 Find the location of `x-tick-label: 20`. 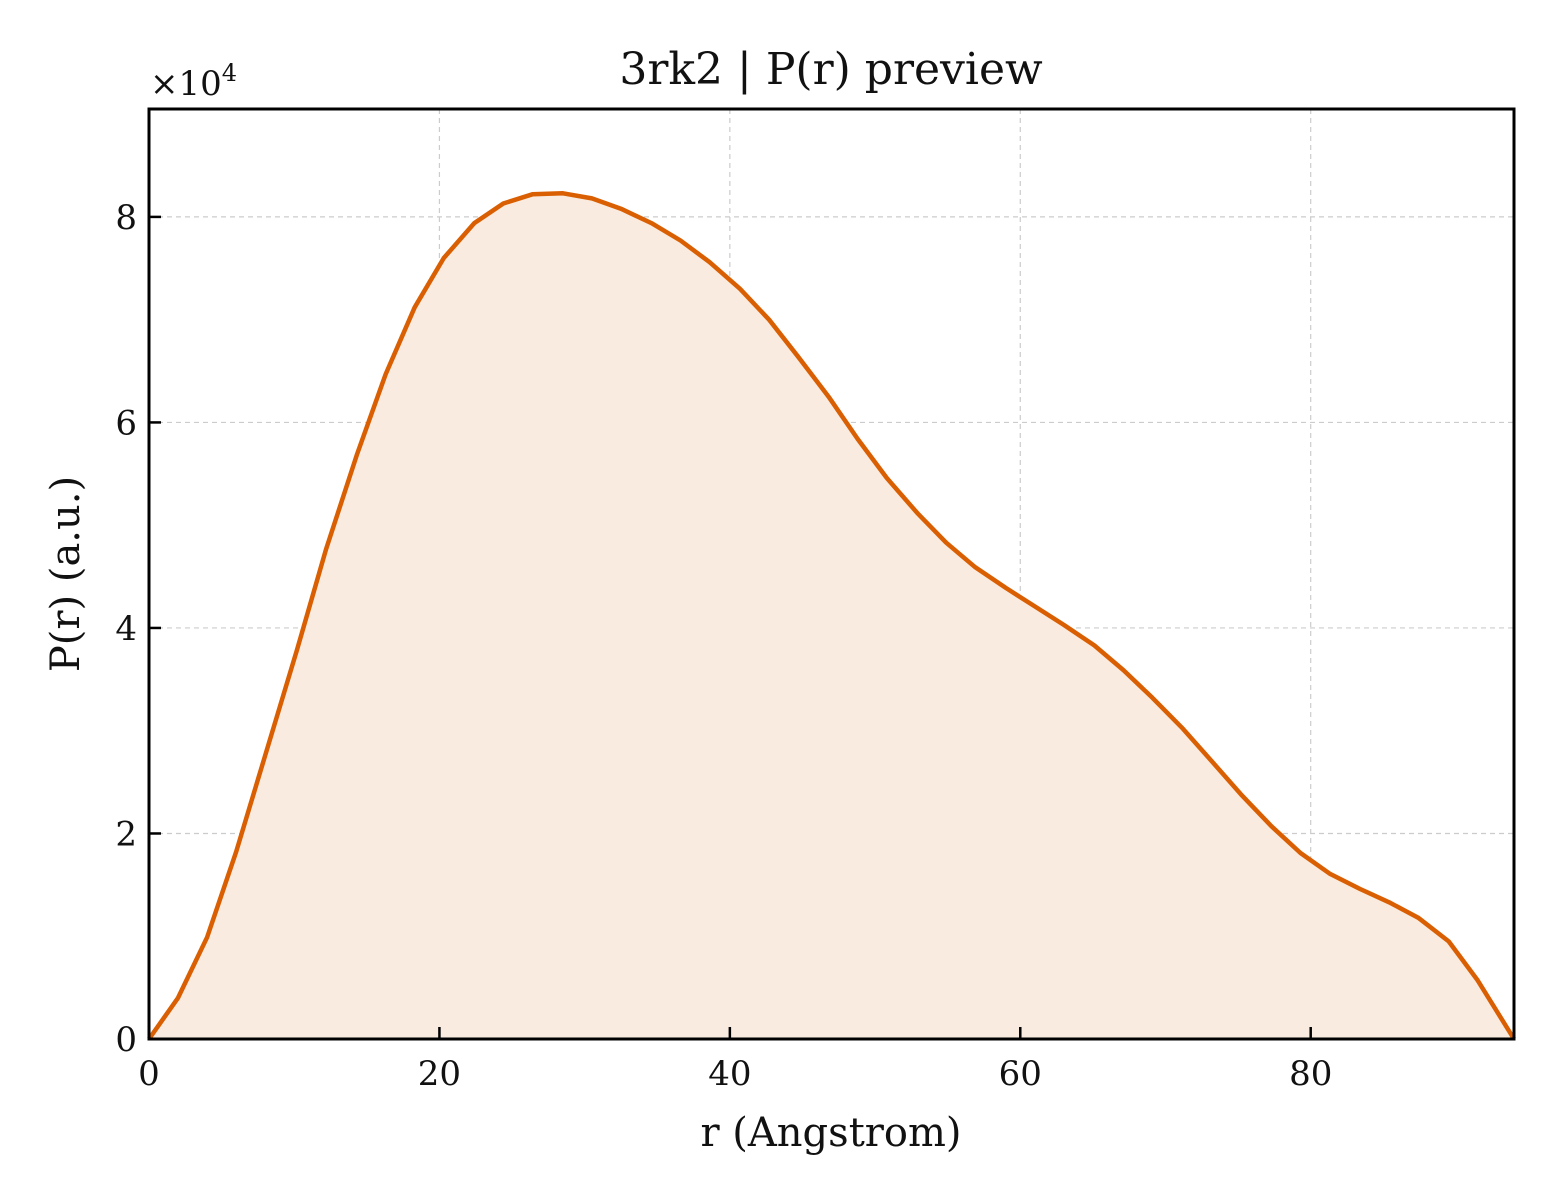

x-tick-label: 20 is located at coordinates (439, 1074).